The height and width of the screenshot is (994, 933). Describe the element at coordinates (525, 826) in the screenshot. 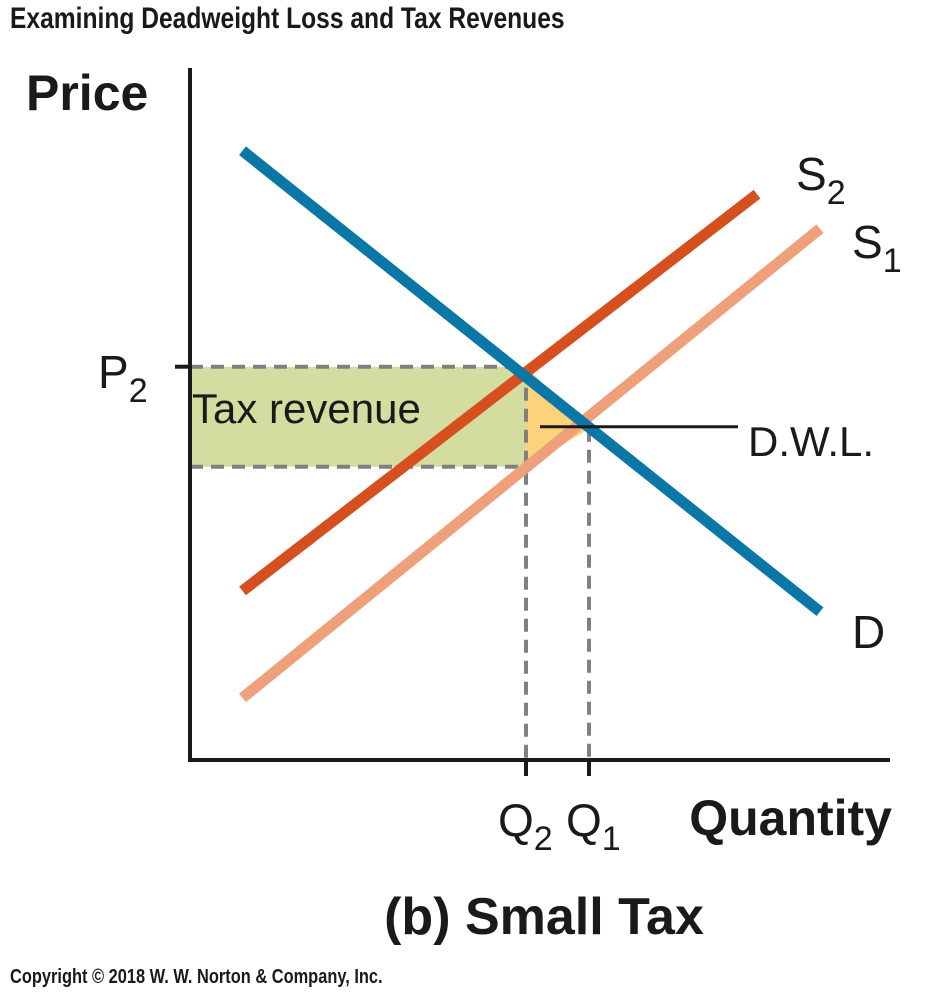

I see `q2-label: Q2` at that location.